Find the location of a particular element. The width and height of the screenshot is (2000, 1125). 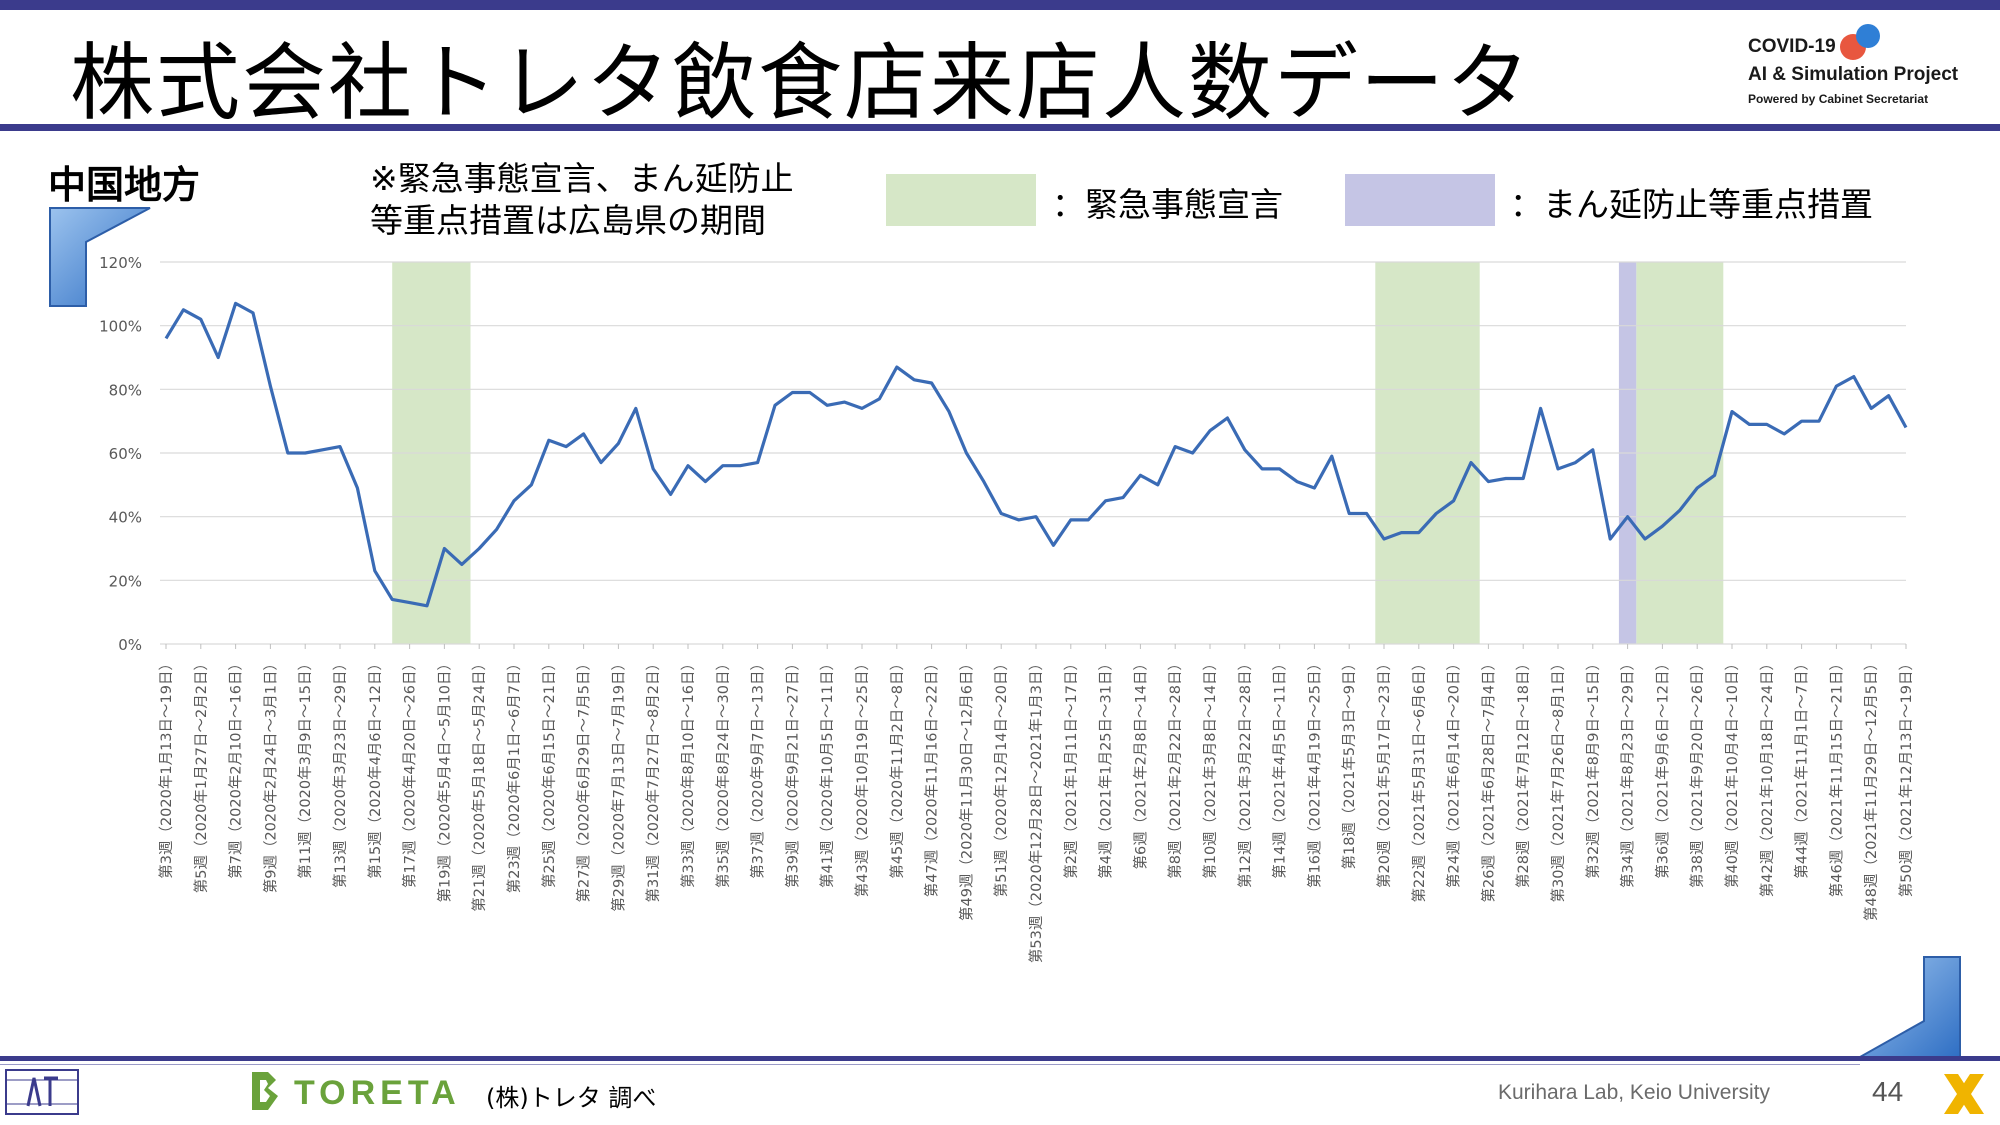

y-tick-label-4: 80% is located at coordinates (125, 390).